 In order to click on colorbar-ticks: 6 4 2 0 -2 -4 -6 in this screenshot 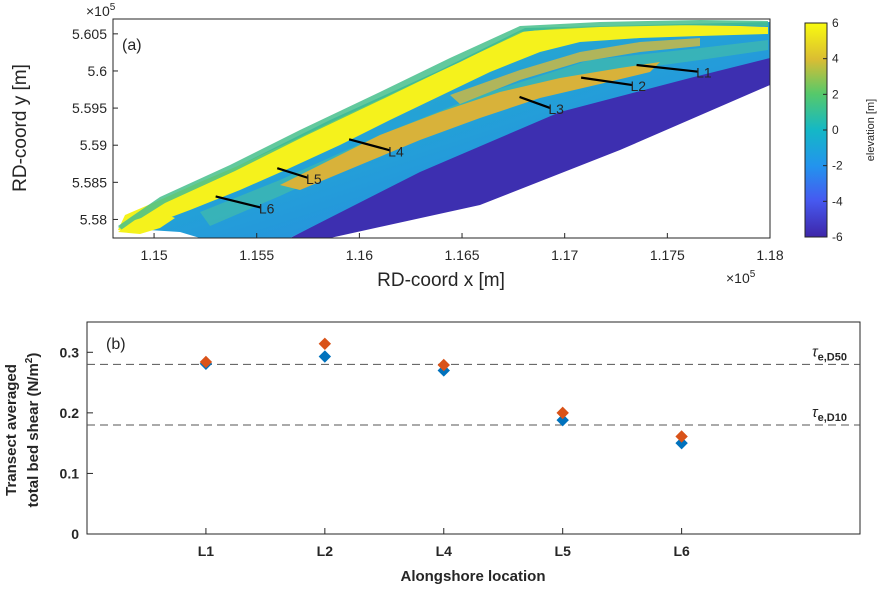, I will do `click(833, 130)`.